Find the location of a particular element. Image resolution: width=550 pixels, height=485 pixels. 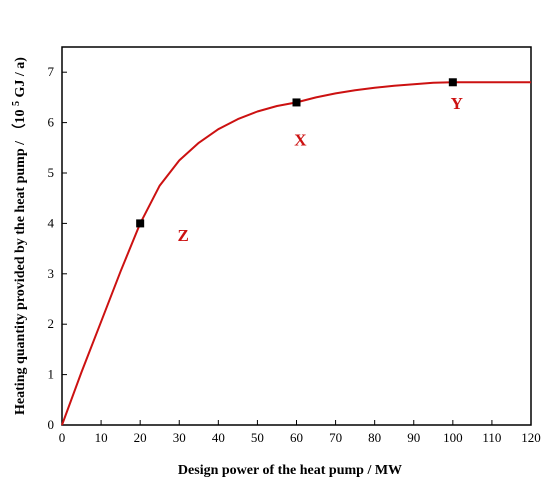

x-tick-label: 30 is located at coordinates (179, 437).